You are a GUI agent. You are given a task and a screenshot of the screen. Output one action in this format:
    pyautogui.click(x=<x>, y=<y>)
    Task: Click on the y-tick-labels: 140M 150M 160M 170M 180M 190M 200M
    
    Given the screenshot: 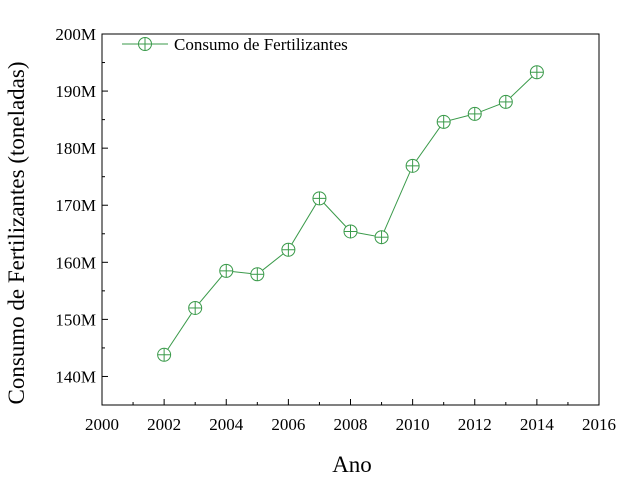 What is the action you would take?
    pyautogui.click(x=75, y=205)
    